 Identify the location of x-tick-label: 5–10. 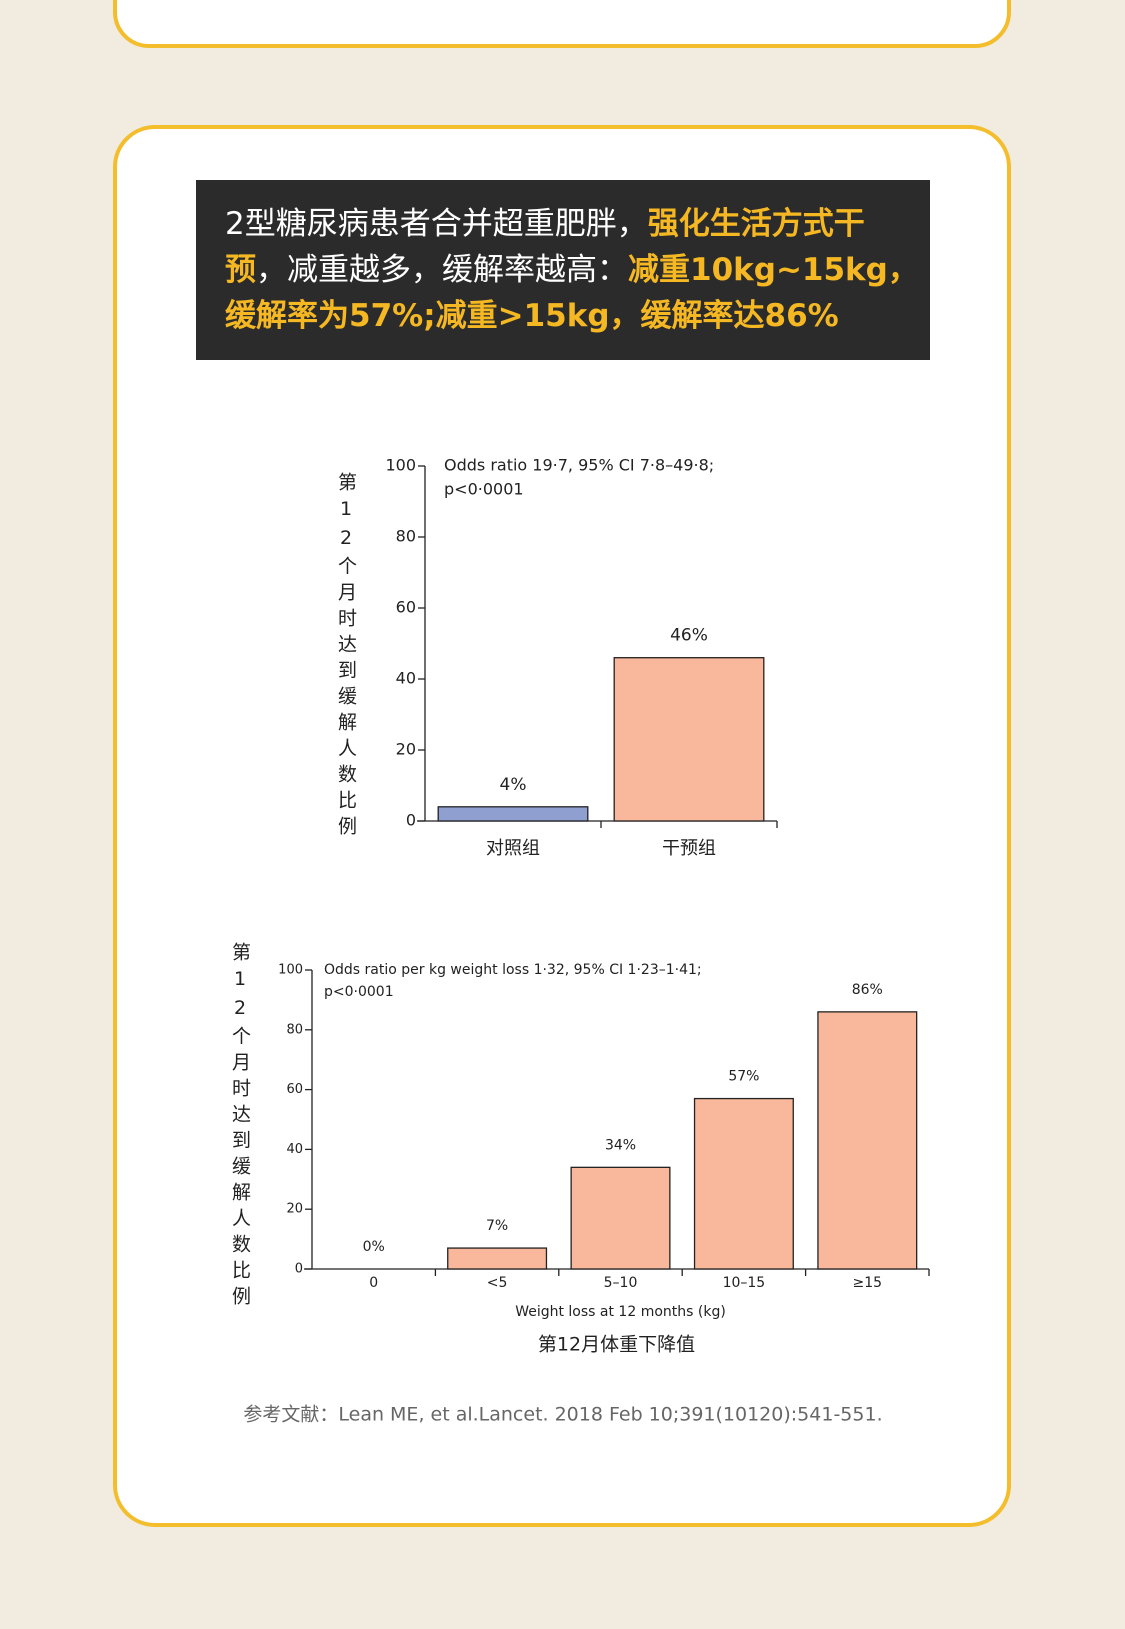
(621, 1283).